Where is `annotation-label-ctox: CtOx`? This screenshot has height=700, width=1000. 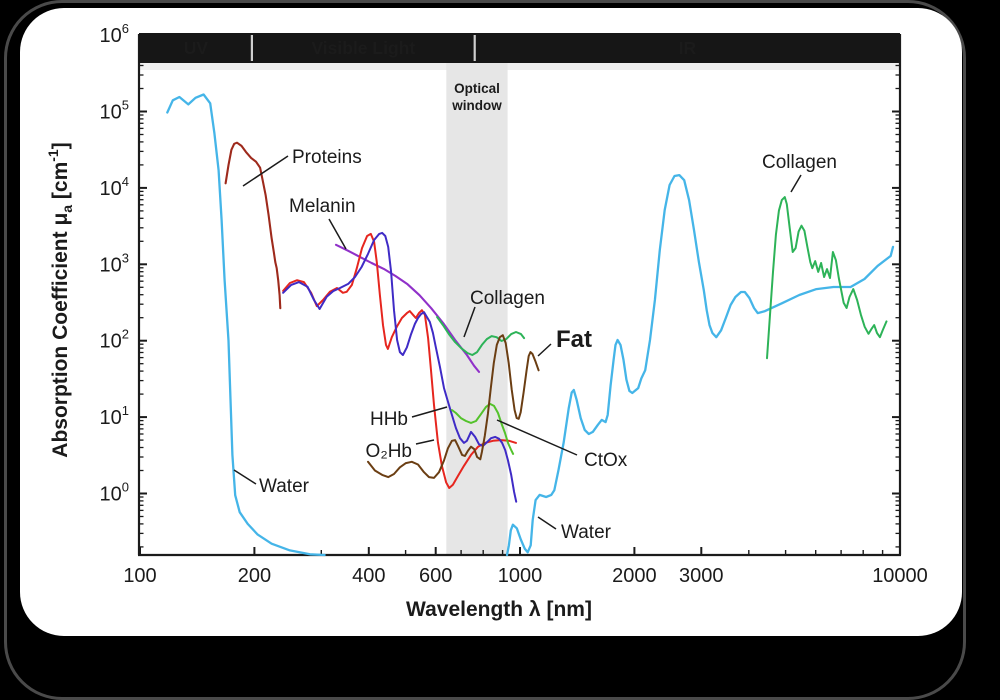
annotation-label-ctox: CtOx is located at coordinates (606, 460).